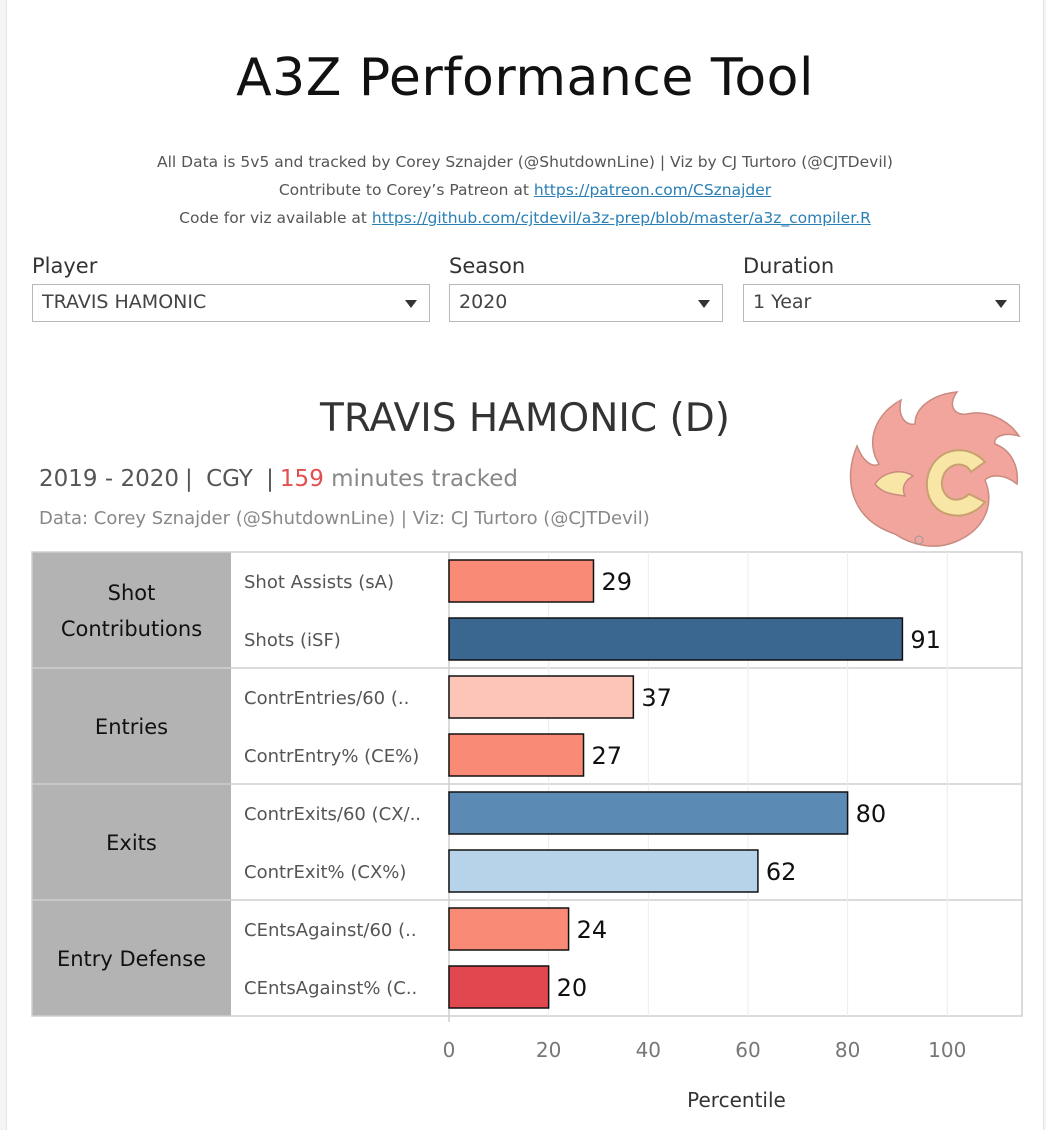  Describe the element at coordinates (592, 930) in the screenshot. I see `value-label: 24` at that location.